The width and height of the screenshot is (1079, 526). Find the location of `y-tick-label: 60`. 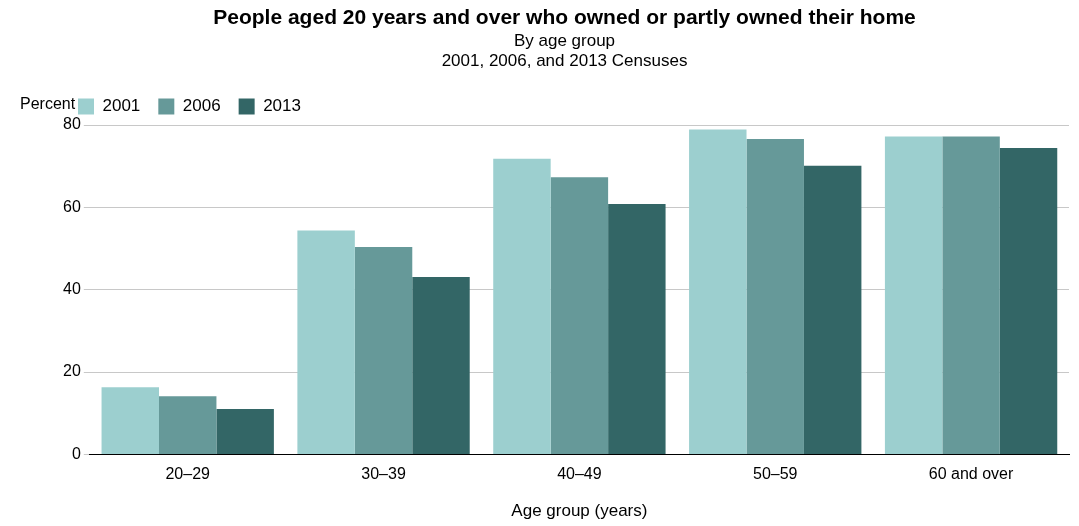

y-tick-label: 60 is located at coordinates (72, 206).